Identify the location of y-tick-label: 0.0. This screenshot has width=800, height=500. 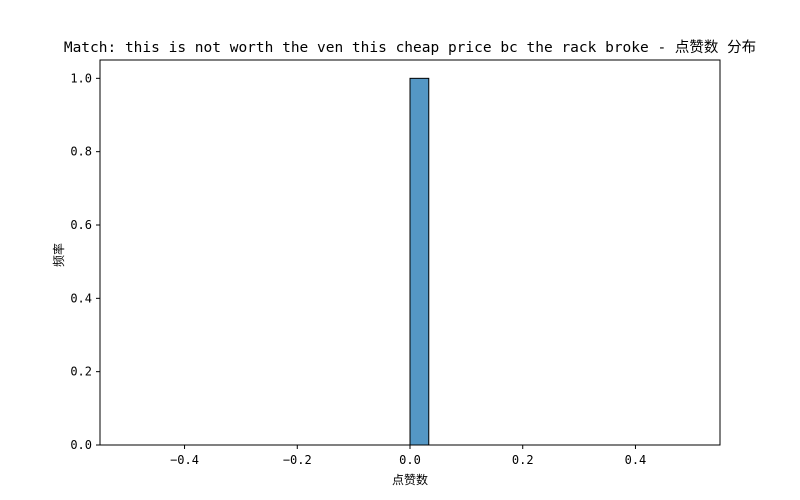
(81, 445).